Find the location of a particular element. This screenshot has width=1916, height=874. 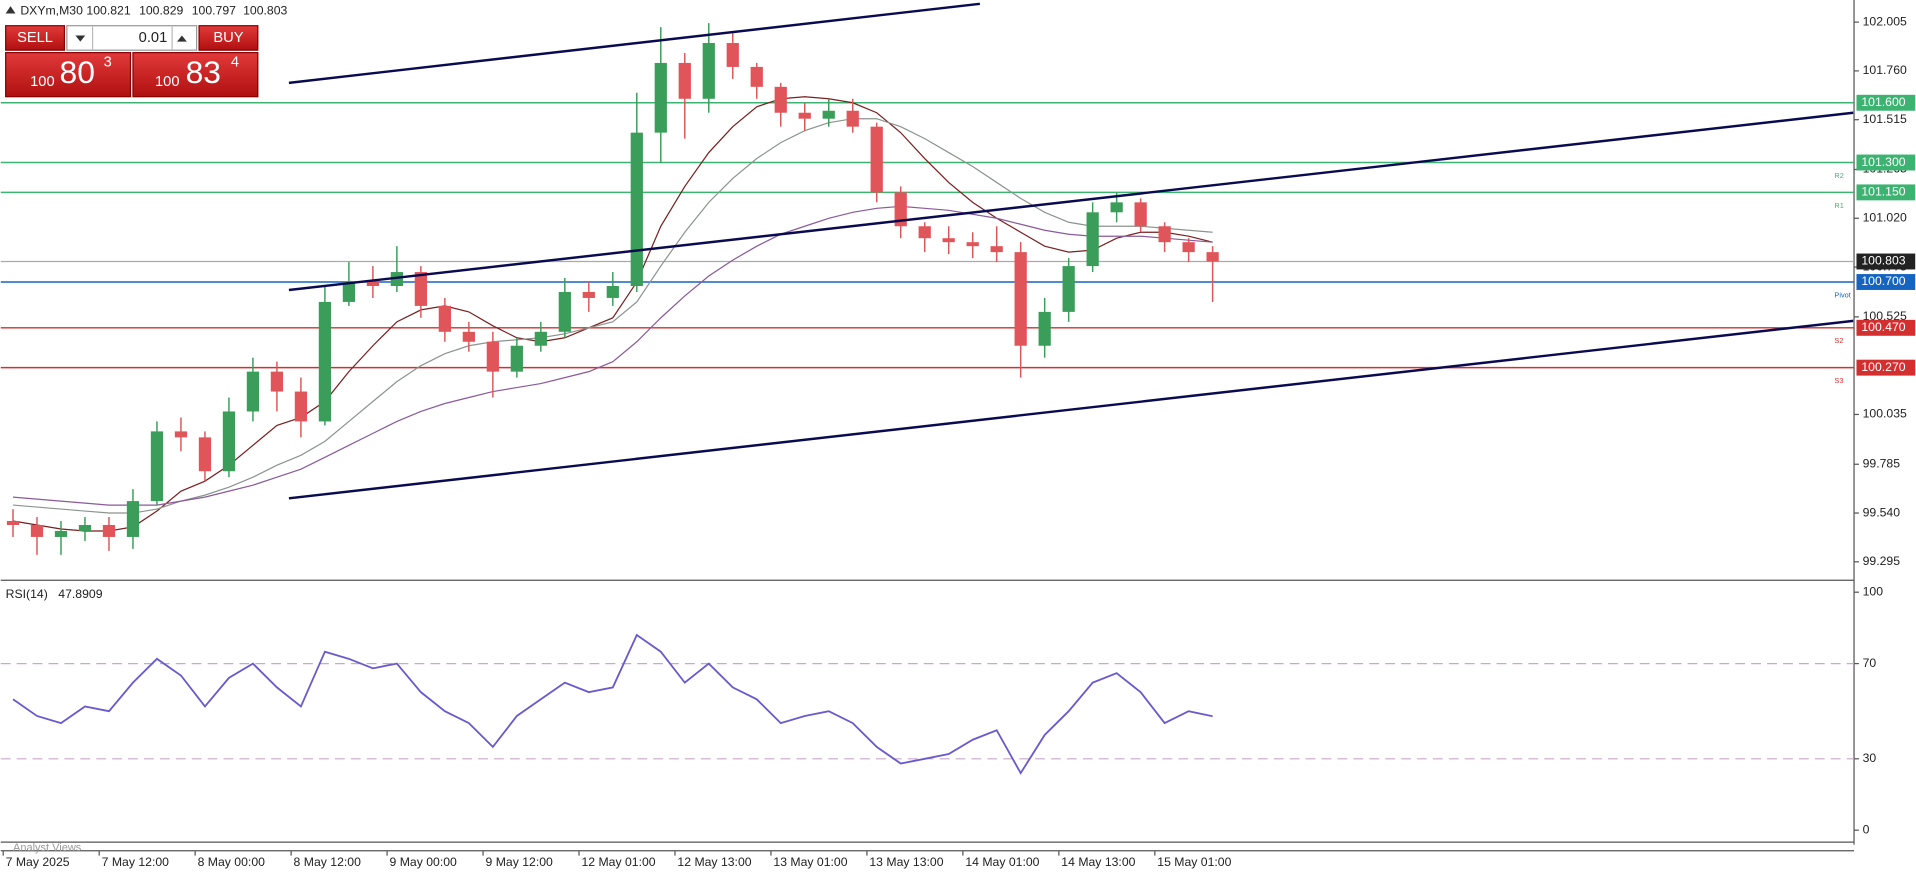

ohlc-high: 100.829 is located at coordinates (161, 10).